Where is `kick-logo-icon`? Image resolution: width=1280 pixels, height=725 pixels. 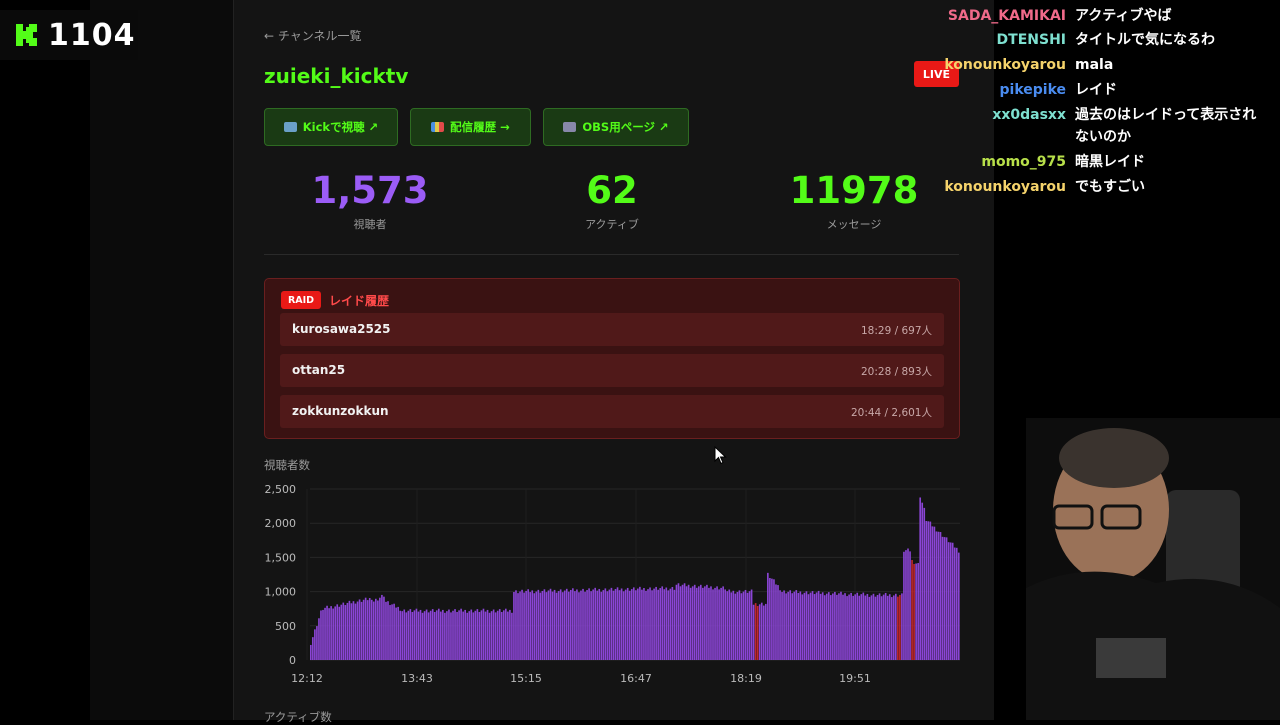 kick-logo-icon is located at coordinates (26, 35).